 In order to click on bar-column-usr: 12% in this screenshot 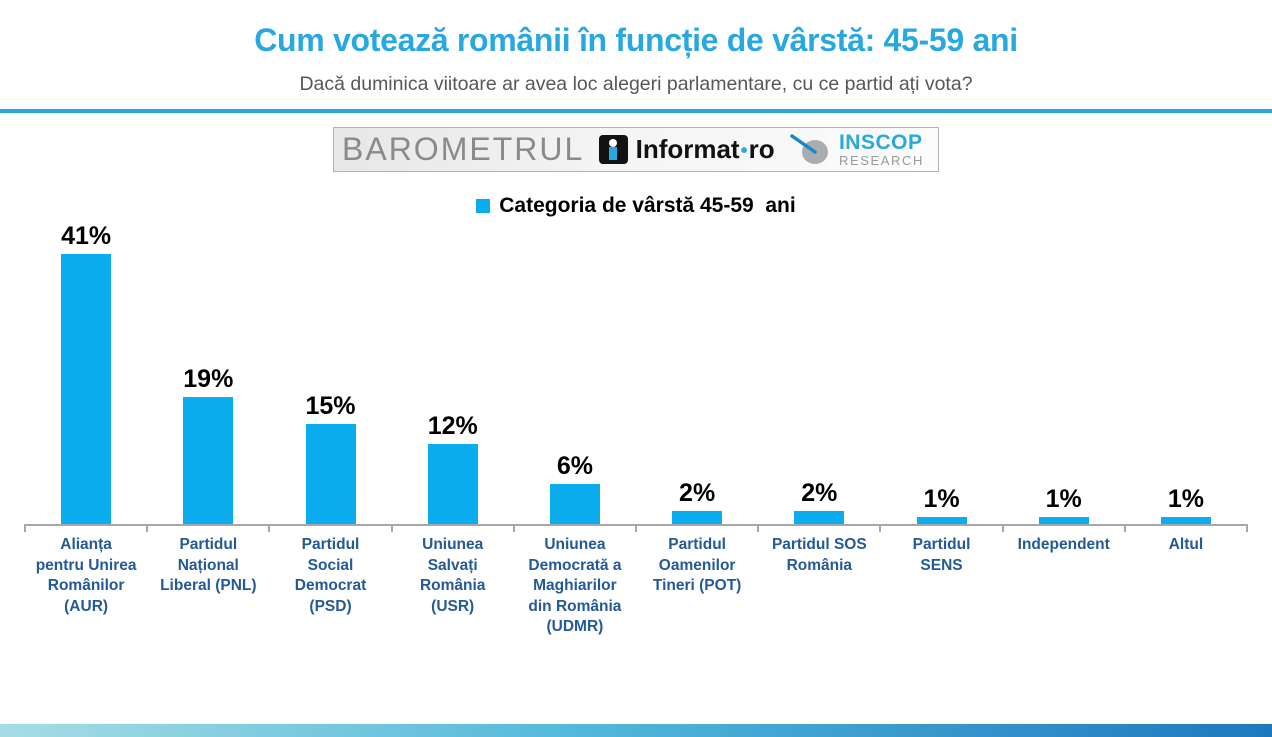, I will do `click(452, 377)`.